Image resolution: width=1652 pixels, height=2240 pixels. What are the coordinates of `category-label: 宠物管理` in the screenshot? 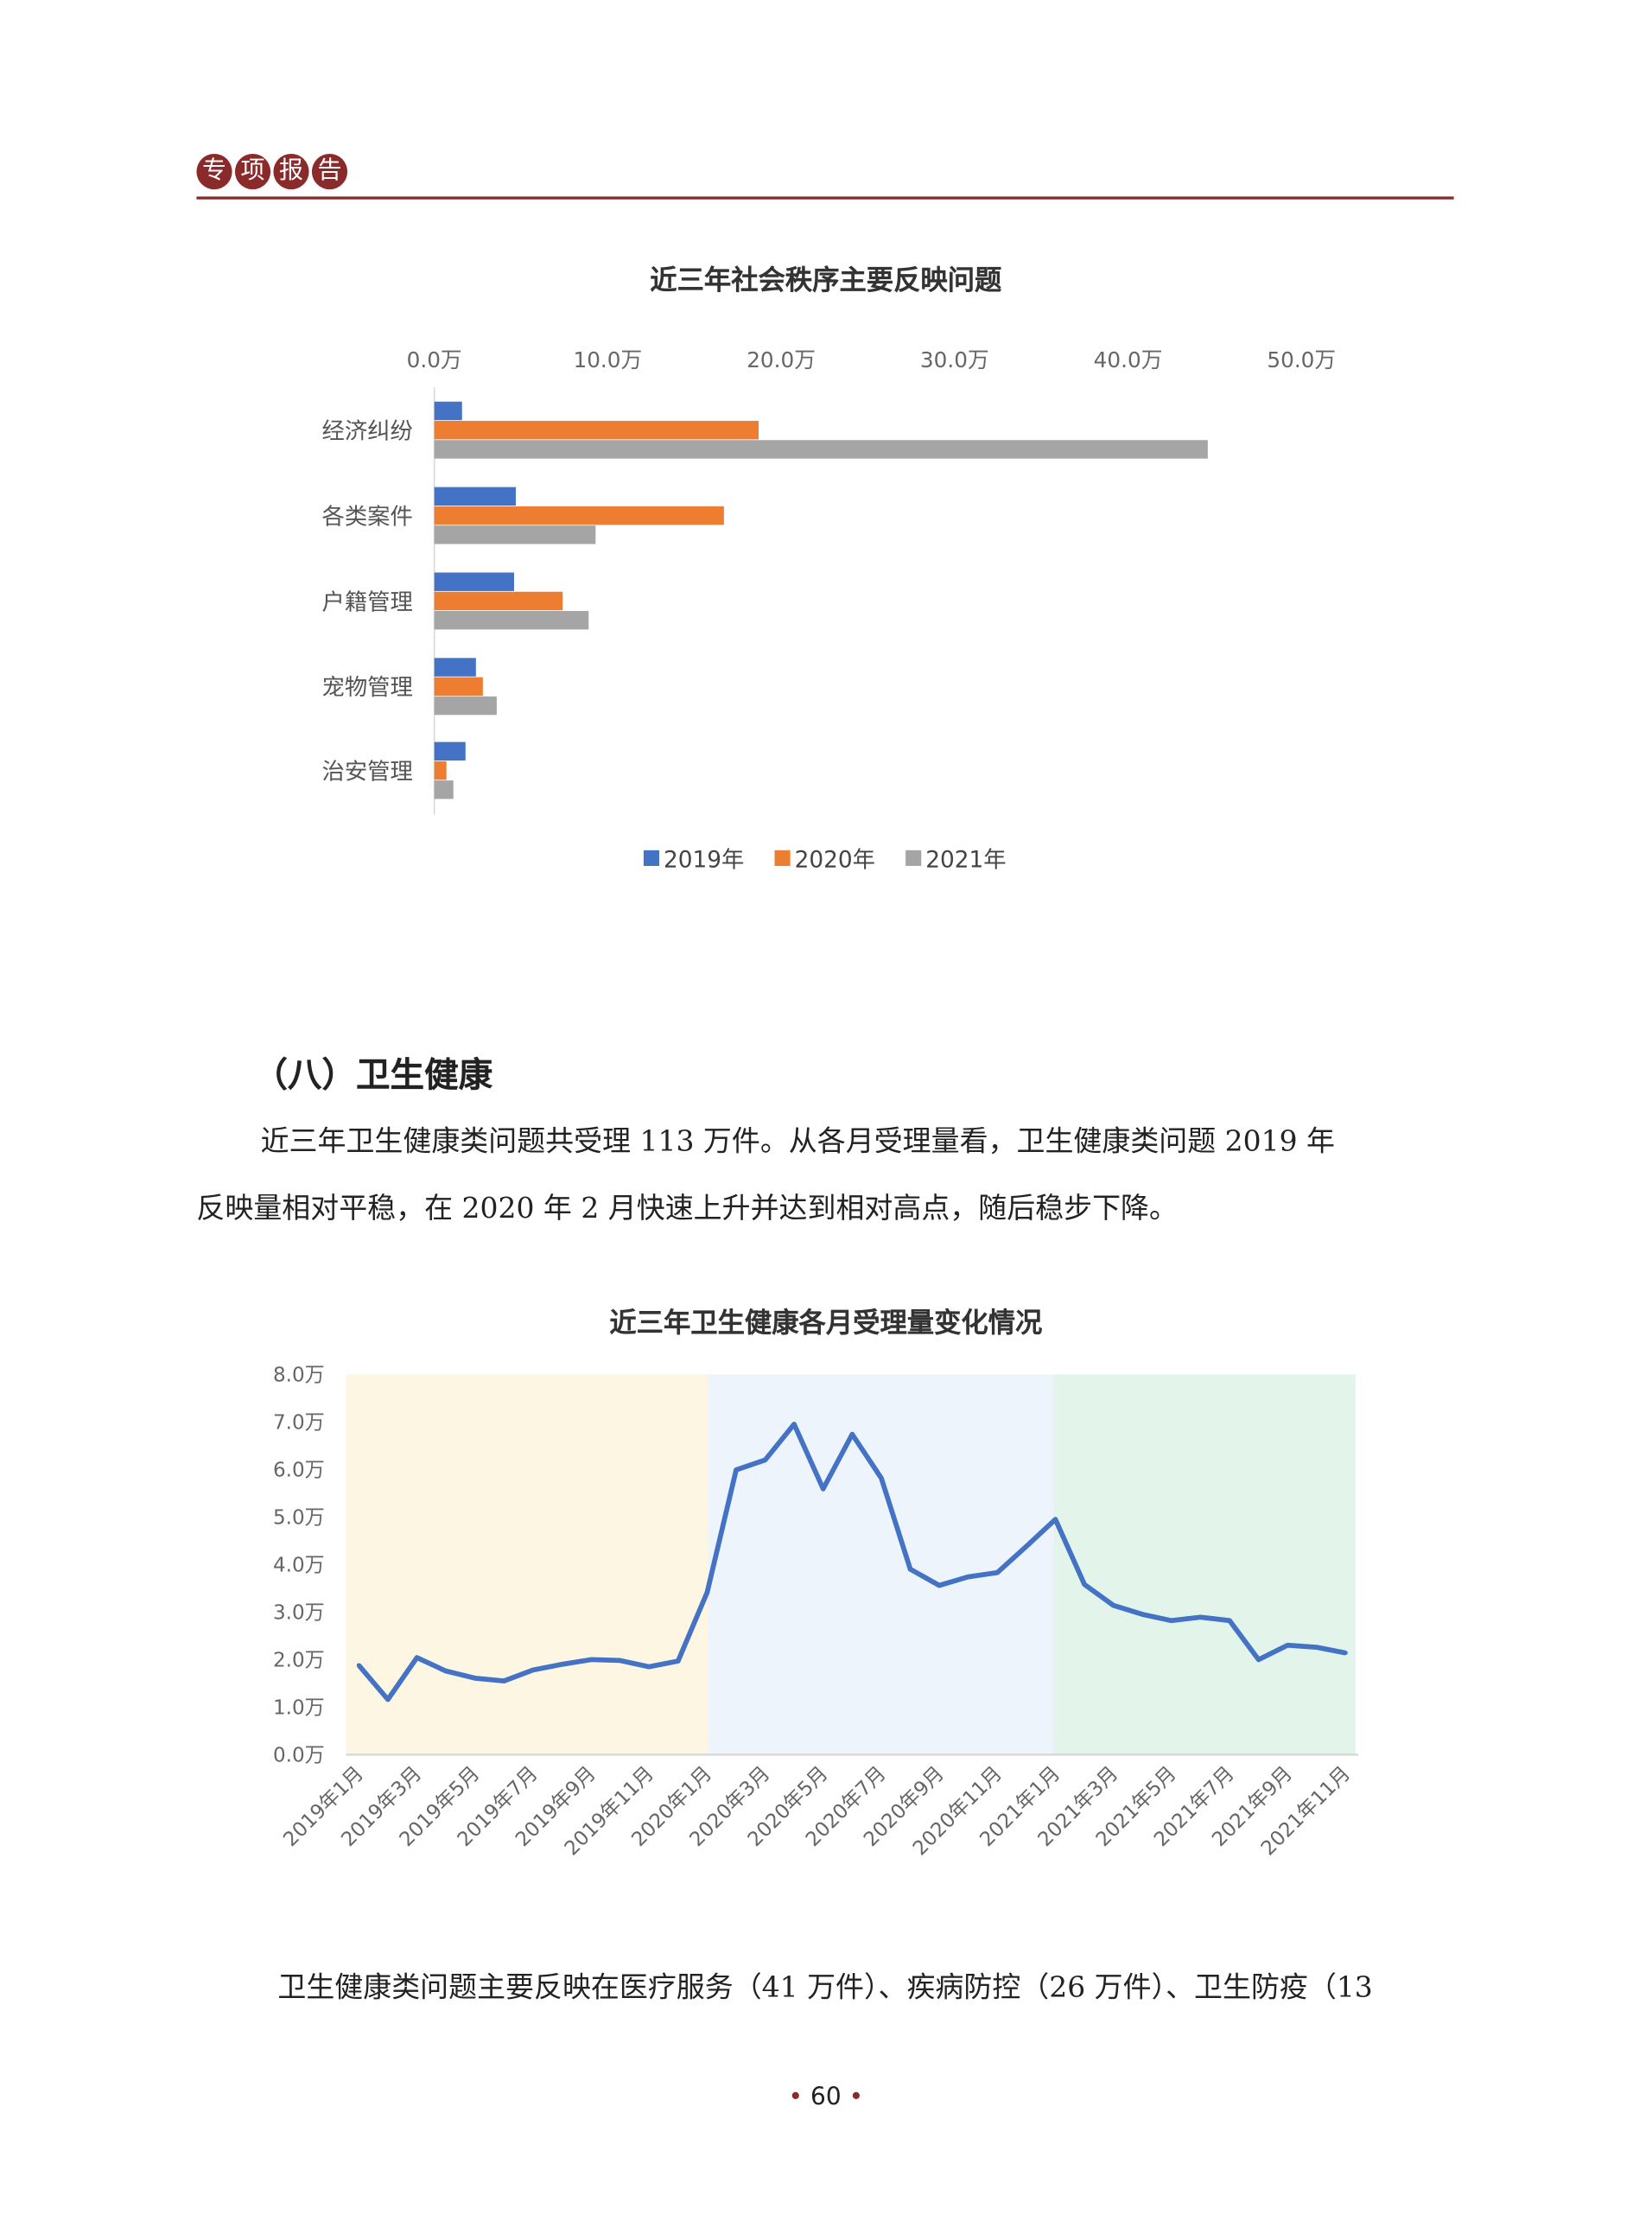 It's located at (367, 688).